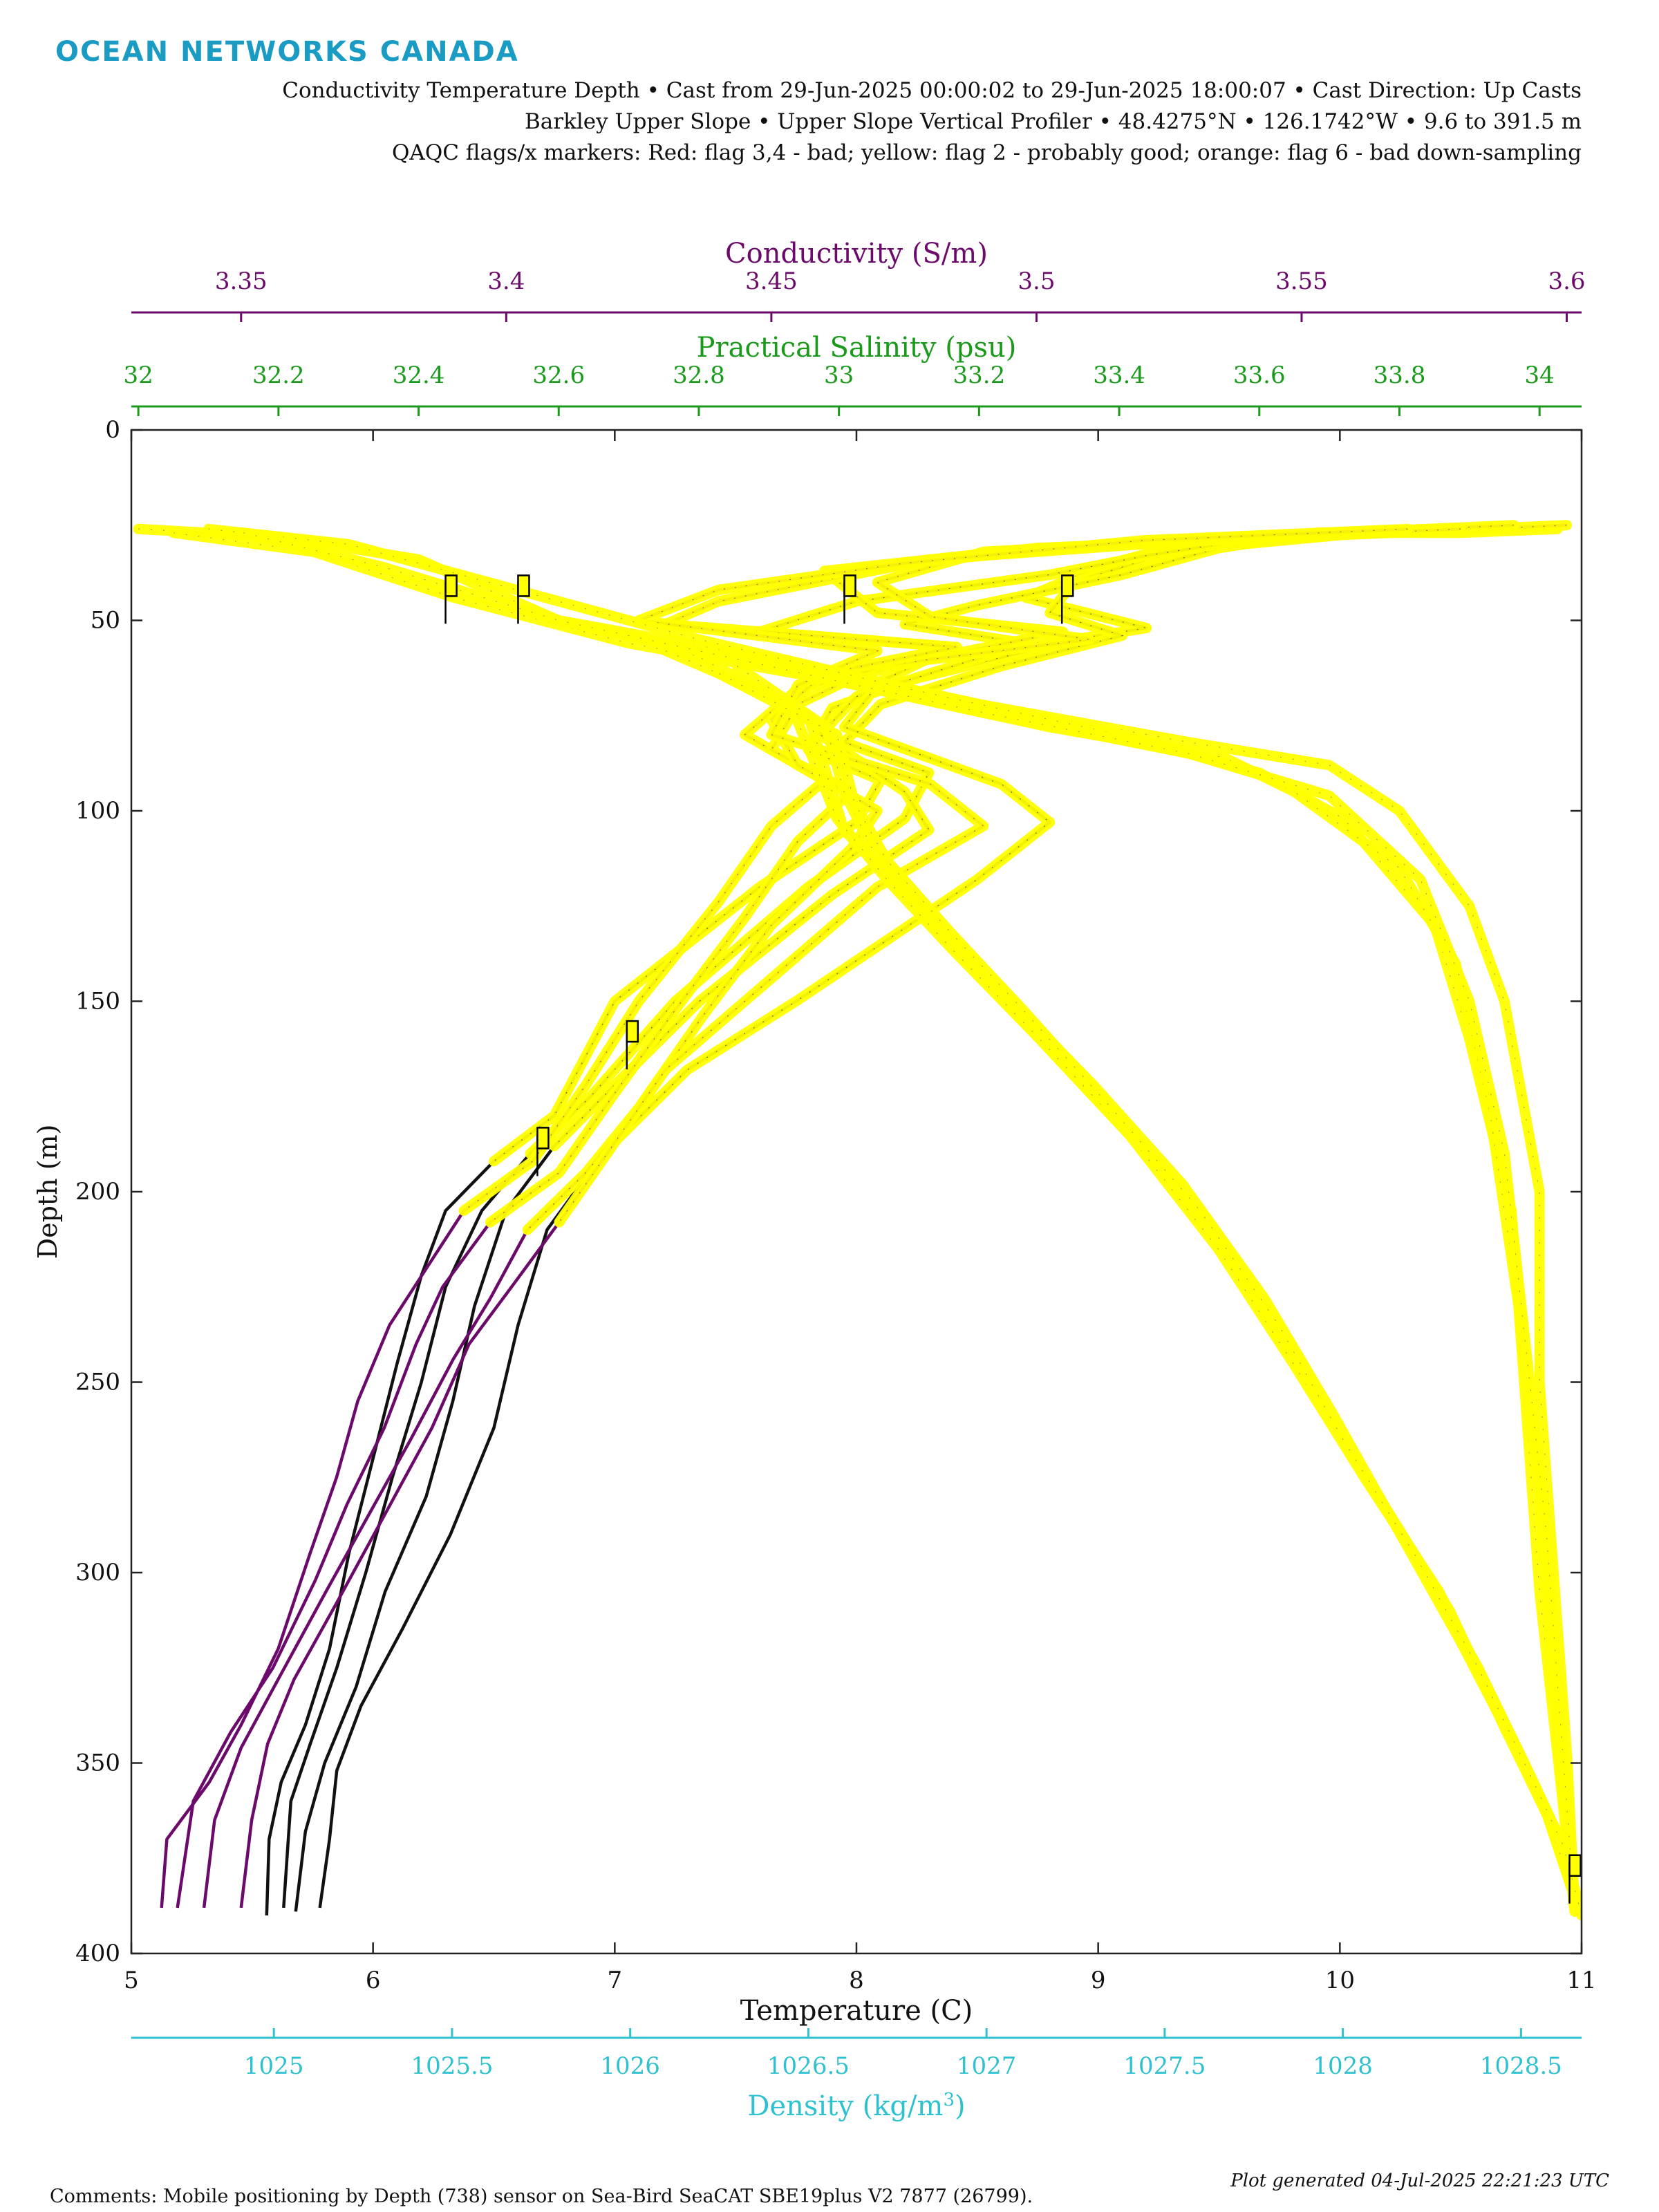 This screenshot has width=1659, height=2212. What do you see at coordinates (558, 376) in the screenshot?
I see `salinity-tick-label: 32.6` at bounding box center [558, 376].